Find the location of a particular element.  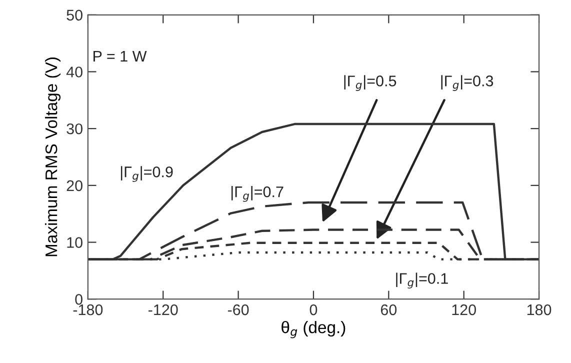

x-axis-title: θ$_{g}$ (deg.) is located at coordinates (314, 329).